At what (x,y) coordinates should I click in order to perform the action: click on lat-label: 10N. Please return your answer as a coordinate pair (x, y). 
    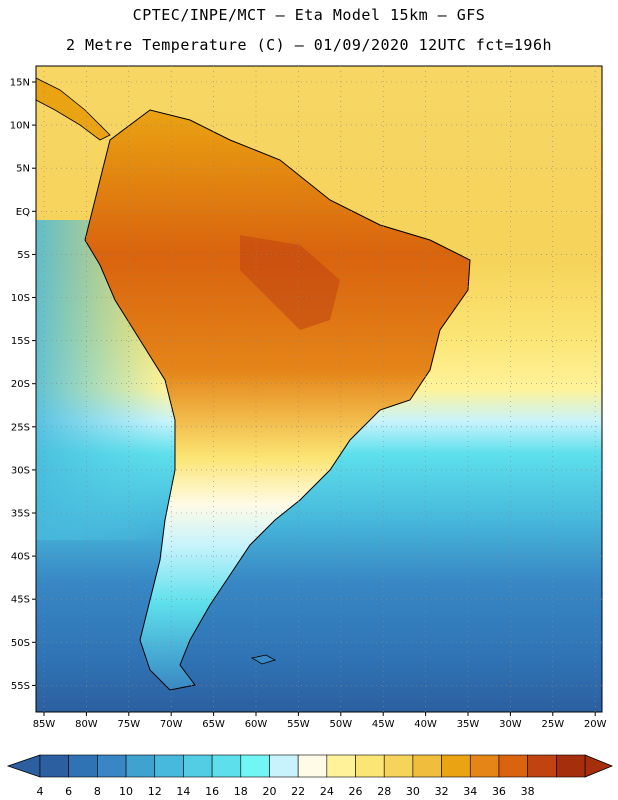
    Looking at the image, I should click on (20, 126).